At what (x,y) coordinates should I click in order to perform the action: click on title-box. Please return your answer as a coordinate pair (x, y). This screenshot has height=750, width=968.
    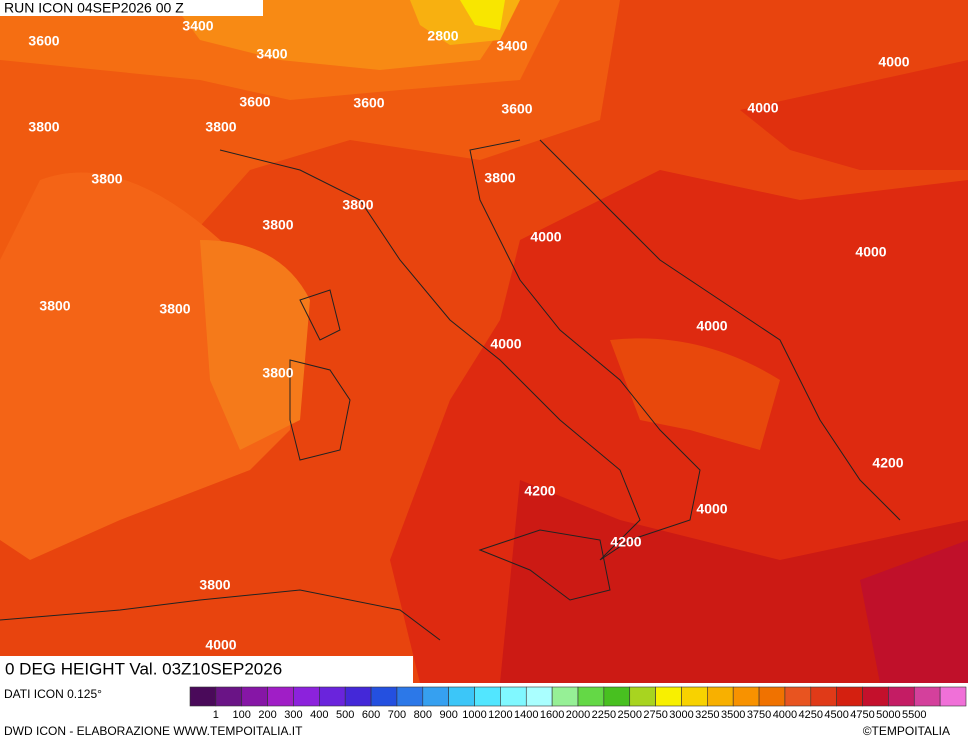
    Looking at the image, I should click on (206, 669).